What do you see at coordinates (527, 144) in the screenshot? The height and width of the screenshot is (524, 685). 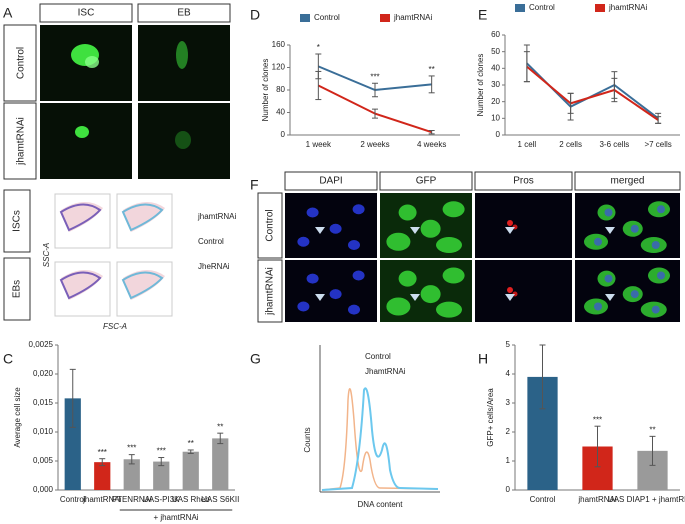 I see `x-tick-label: 1 cell` at bounding box center [527, 144].